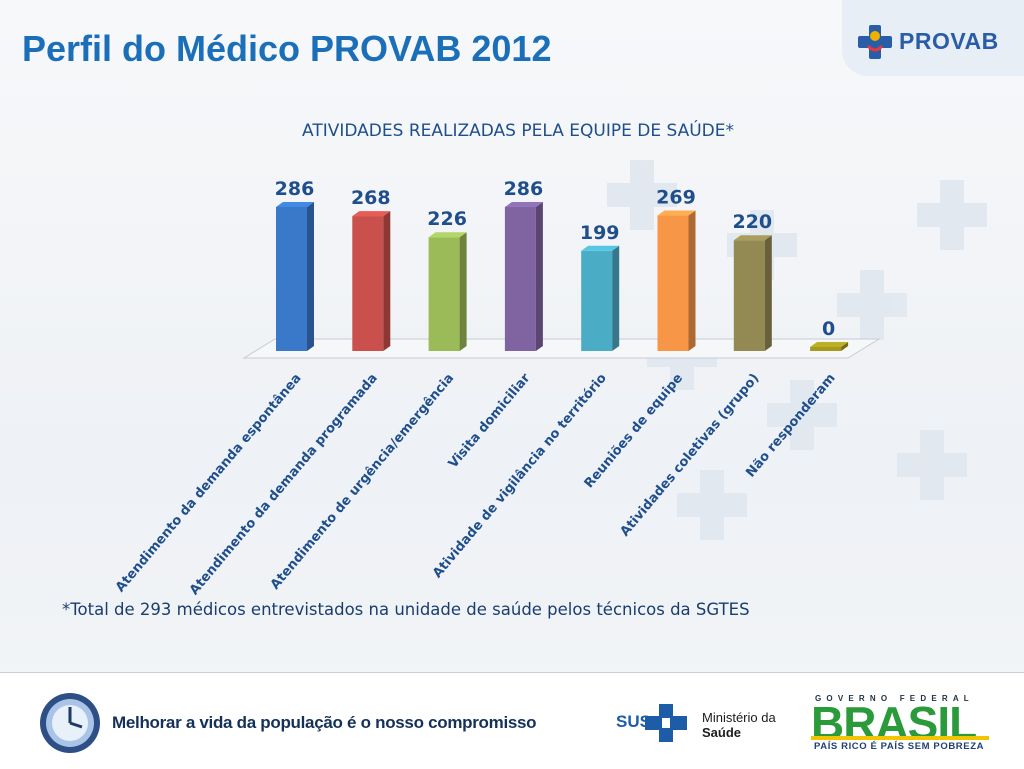  Describe the element at coordinates (562, 276) in the screenshot. I see `bars-layer` at that location.